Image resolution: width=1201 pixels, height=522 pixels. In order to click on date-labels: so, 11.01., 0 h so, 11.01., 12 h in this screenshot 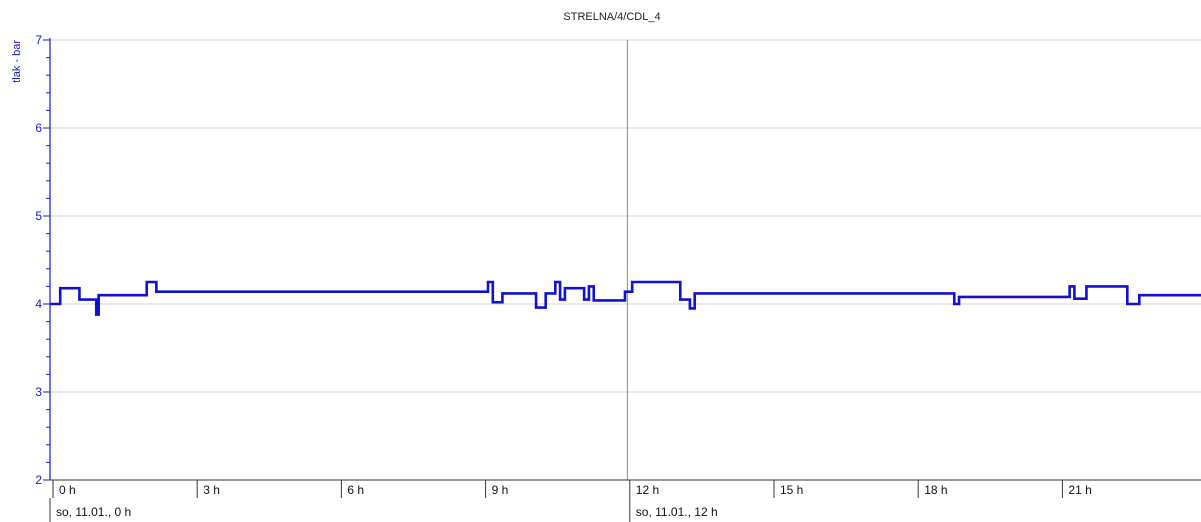, I will do `click(387, 512)`.